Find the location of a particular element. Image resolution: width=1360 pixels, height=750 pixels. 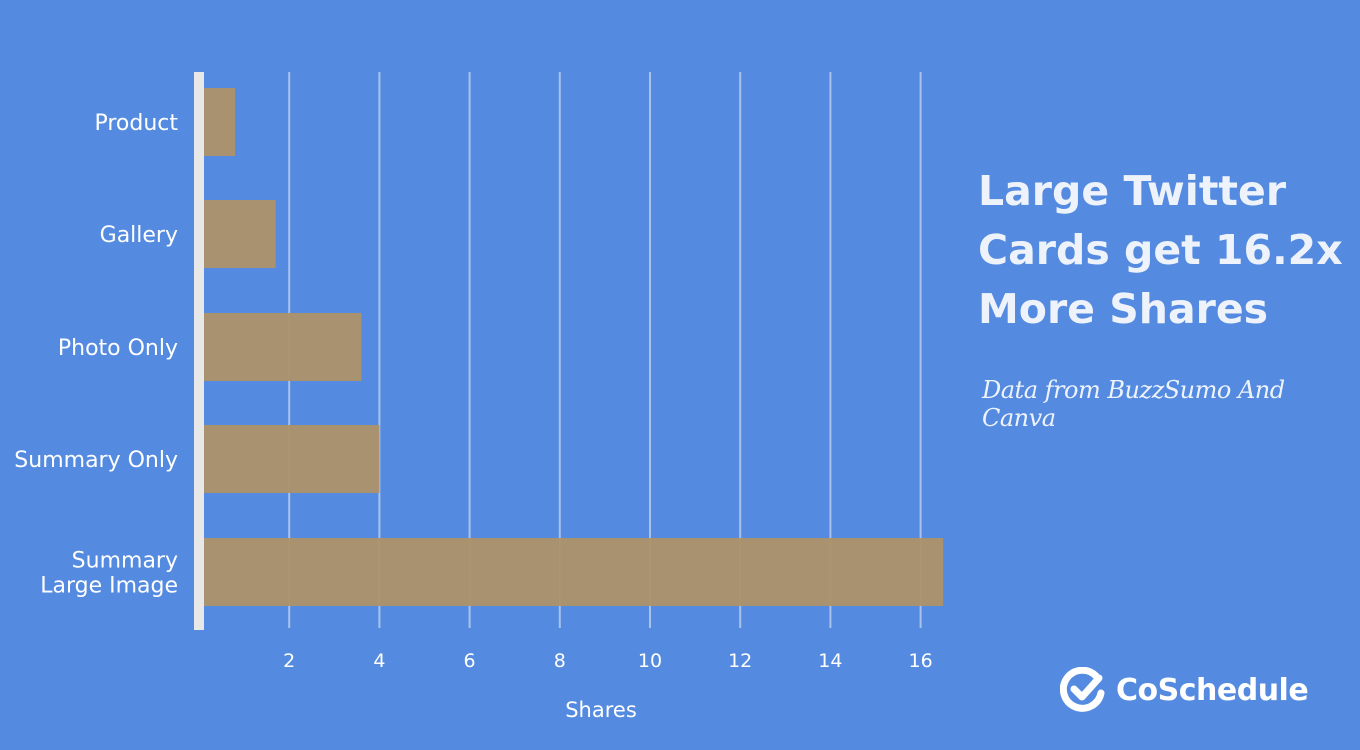

category-label: Product is located at coordinates (136, 123).